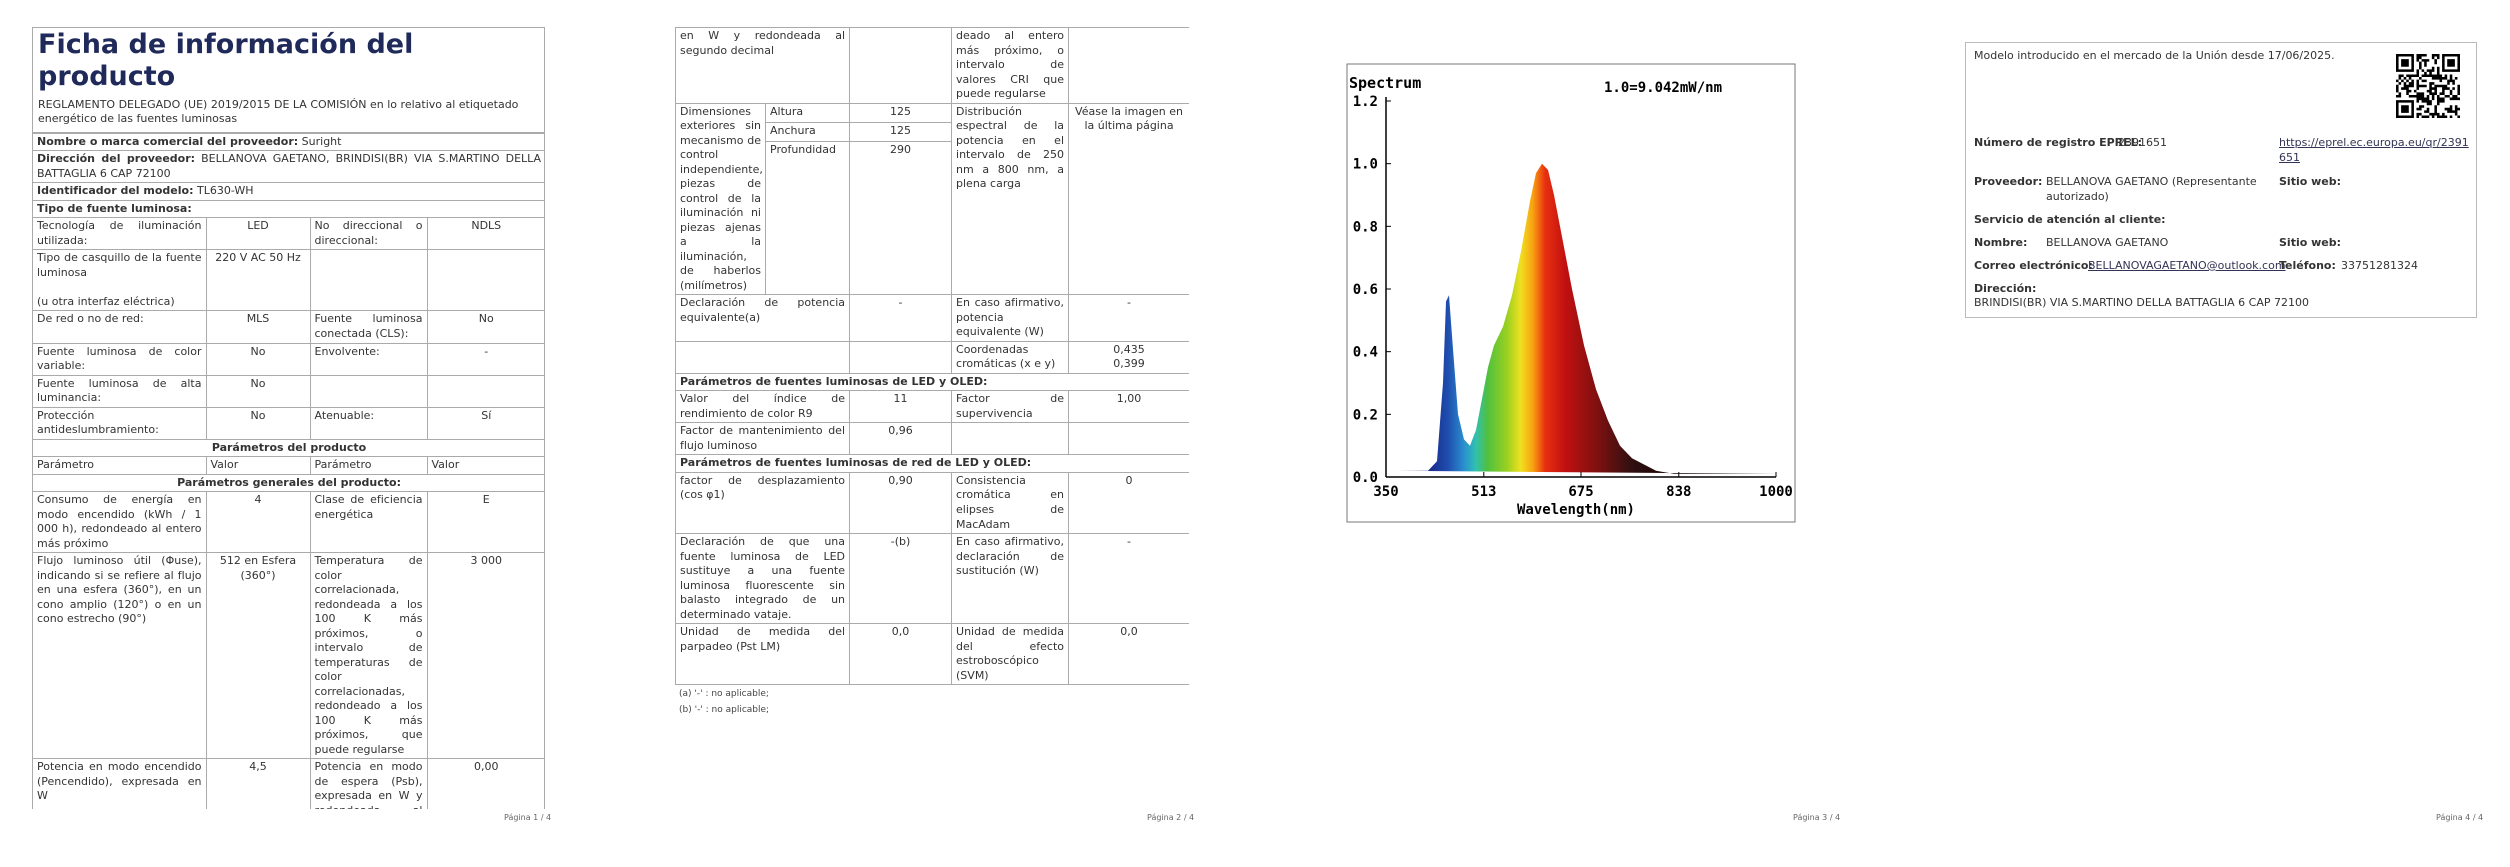 The height and width of the screenshot is (867, 2510). Describe the element at coordinates (933, 218) in the screenshot. I see `row: Profundidad 290` at that location.